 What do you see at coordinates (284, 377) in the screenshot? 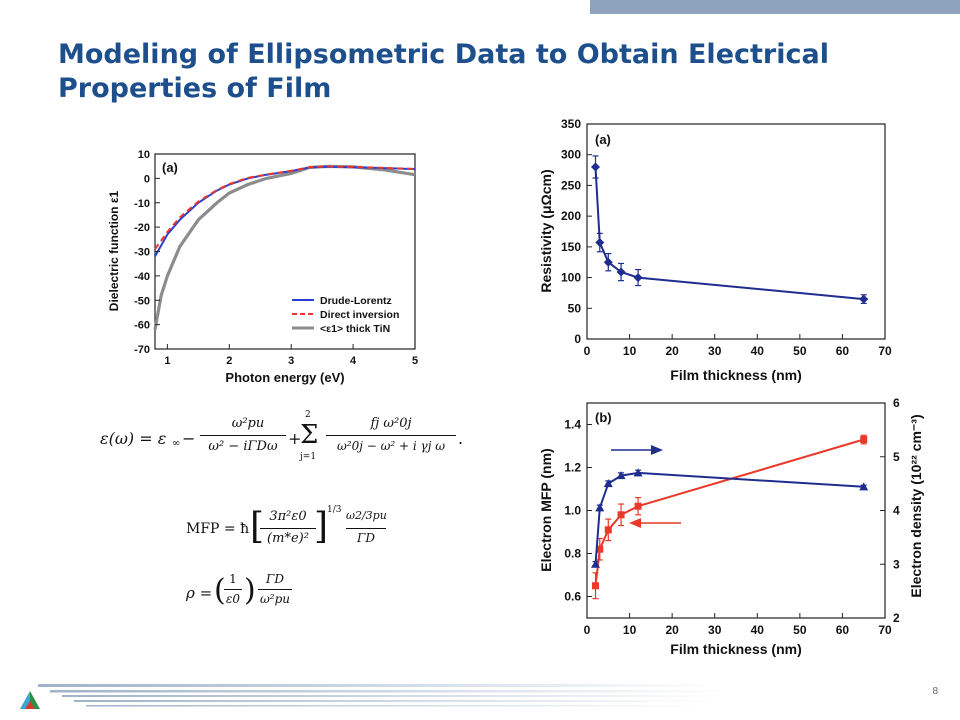
I see `x-axis-label: Photon energy (eV)` at bounding box center [284, 377].